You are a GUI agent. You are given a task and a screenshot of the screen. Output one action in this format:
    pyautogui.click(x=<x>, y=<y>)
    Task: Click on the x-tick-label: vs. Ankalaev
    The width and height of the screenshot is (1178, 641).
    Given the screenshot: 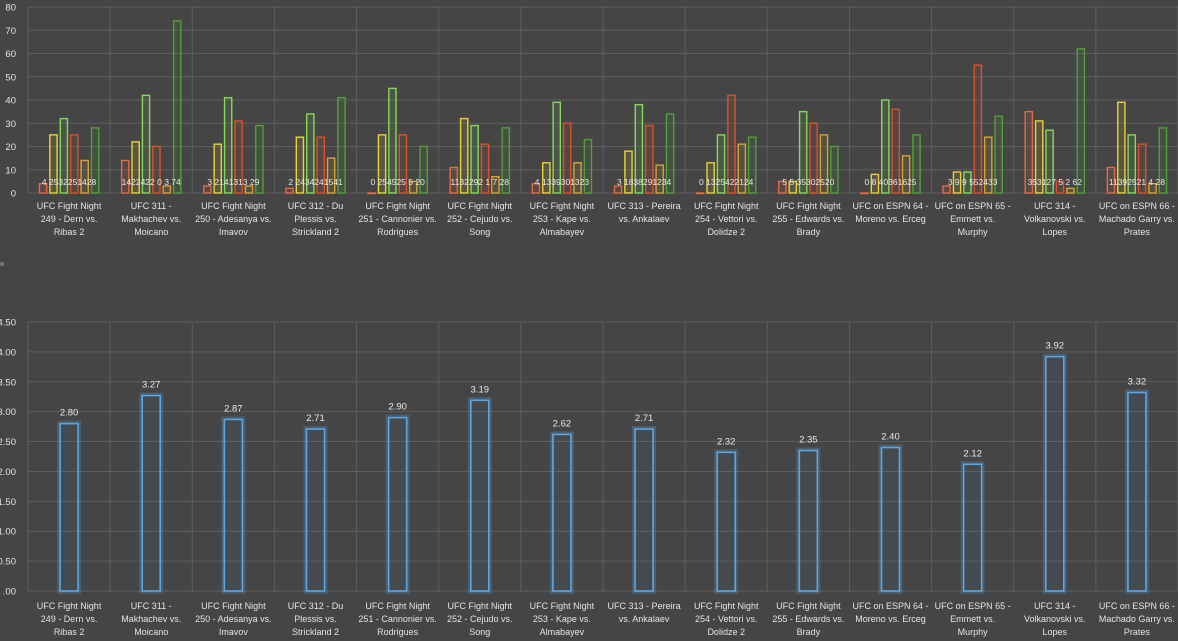 What is the action you would take?
    pyautogui.click(x=644, y=619)
    